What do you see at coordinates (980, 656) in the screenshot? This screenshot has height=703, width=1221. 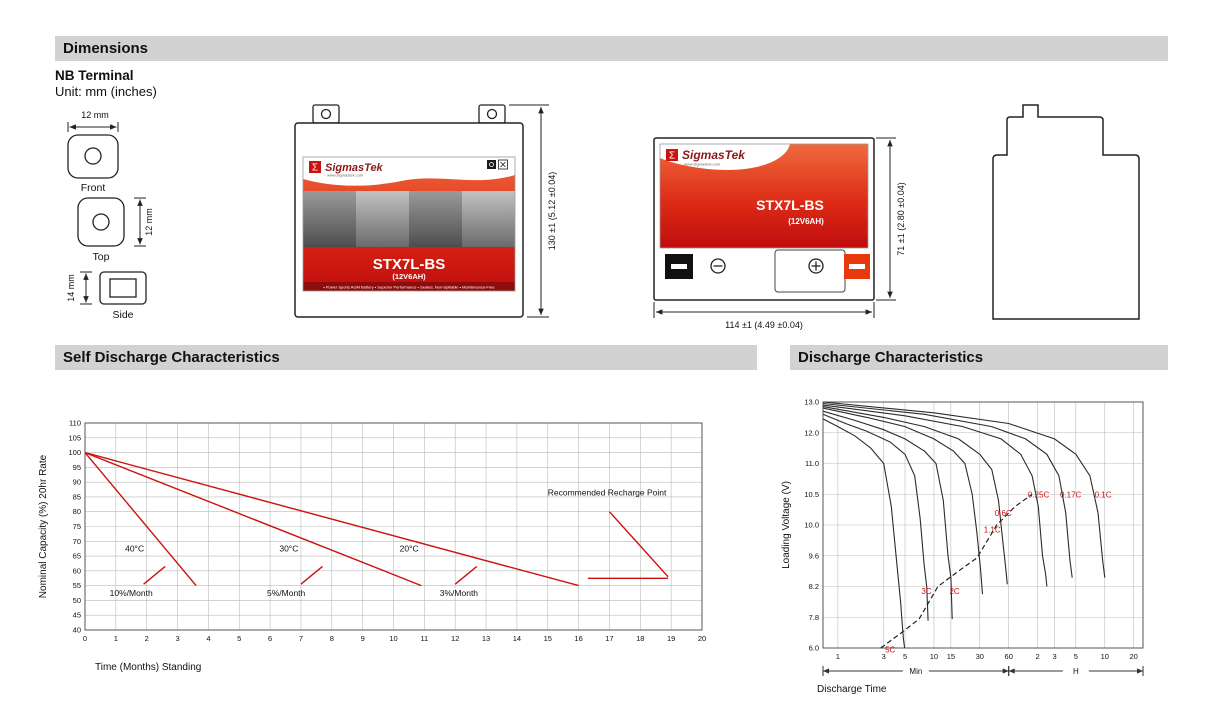 I see `svg-text: 30` at bounding box center [980, 656].